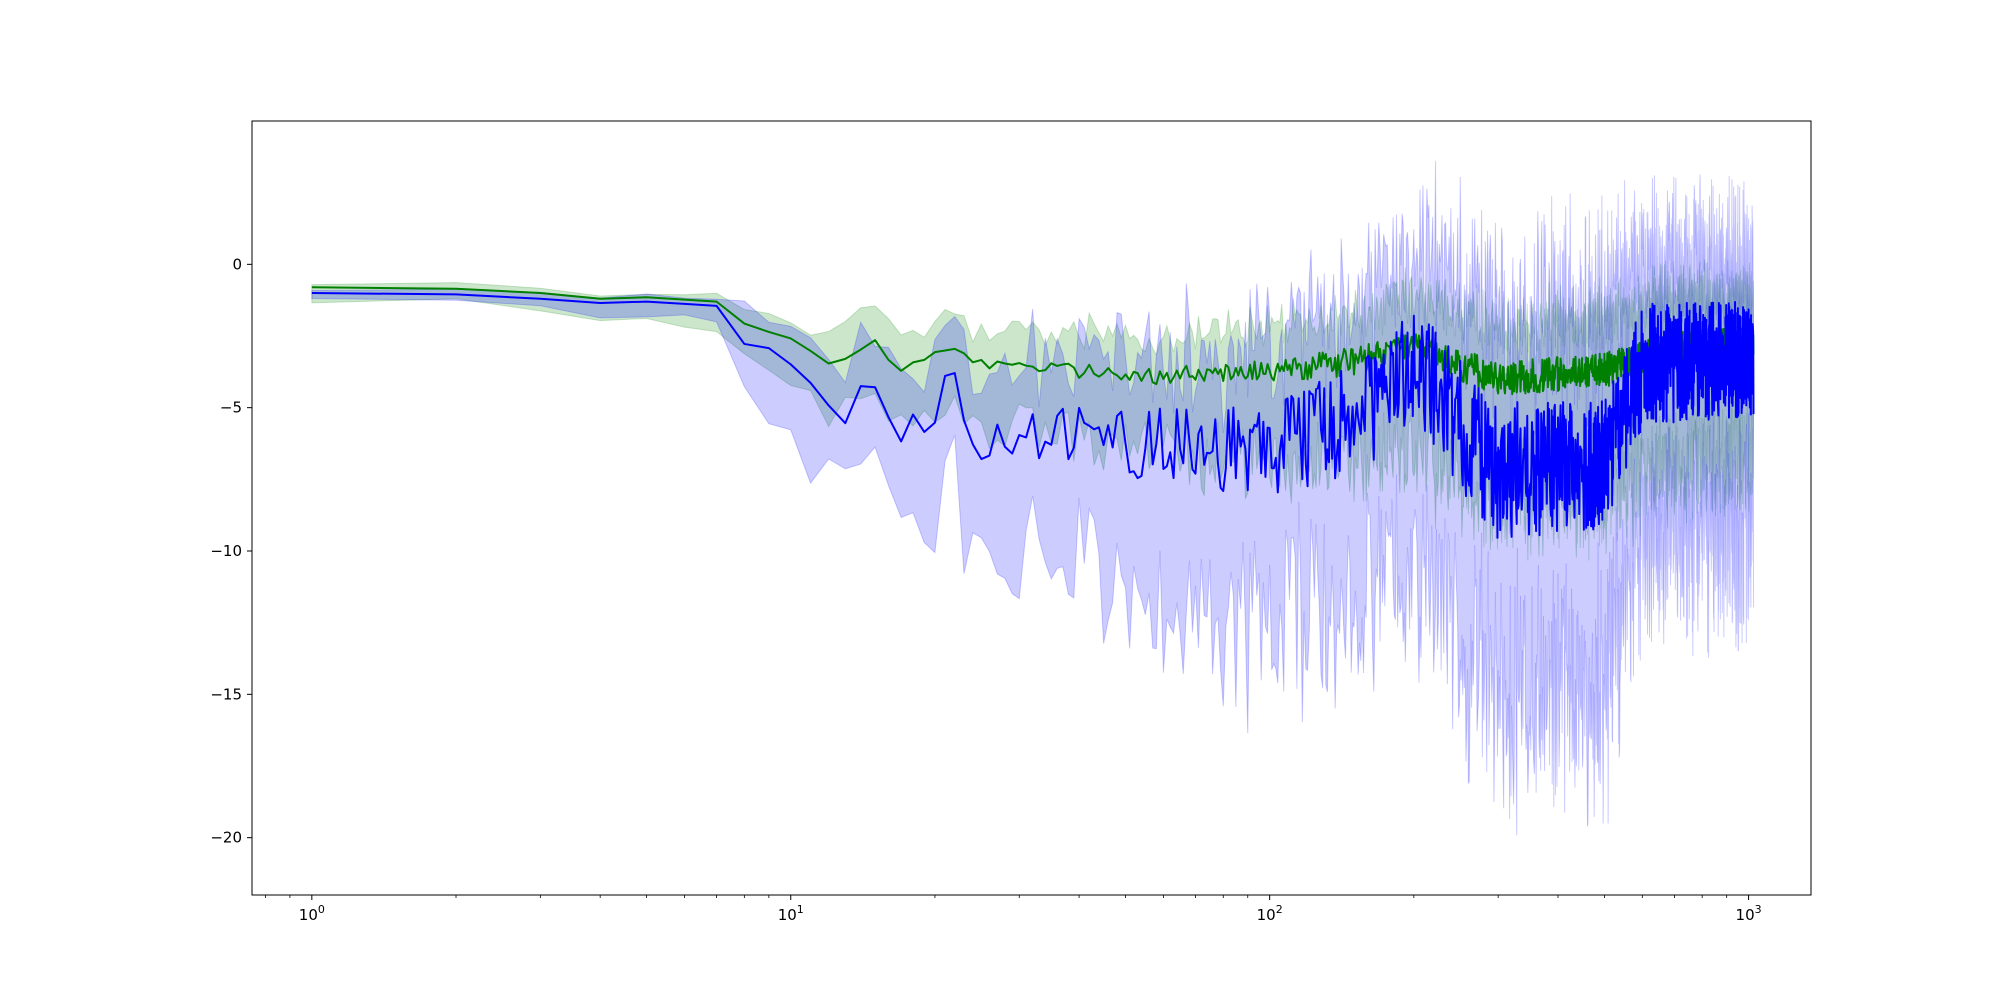 The height and width of the screenshot is (1004, 2000). I want to click on x-tick-label: 10¹, so click(791, 913).